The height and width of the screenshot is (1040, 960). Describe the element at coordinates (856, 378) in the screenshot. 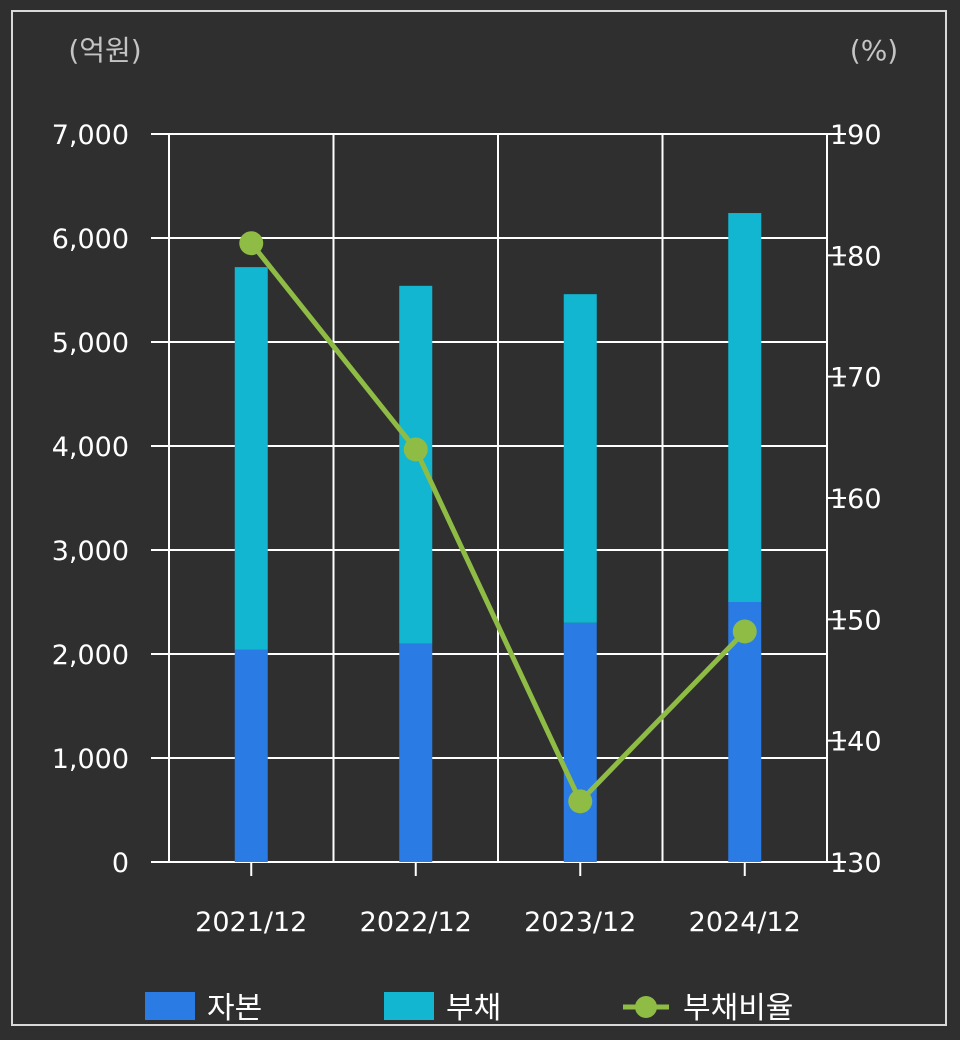

I see `right-tick-label: 170` at that location.